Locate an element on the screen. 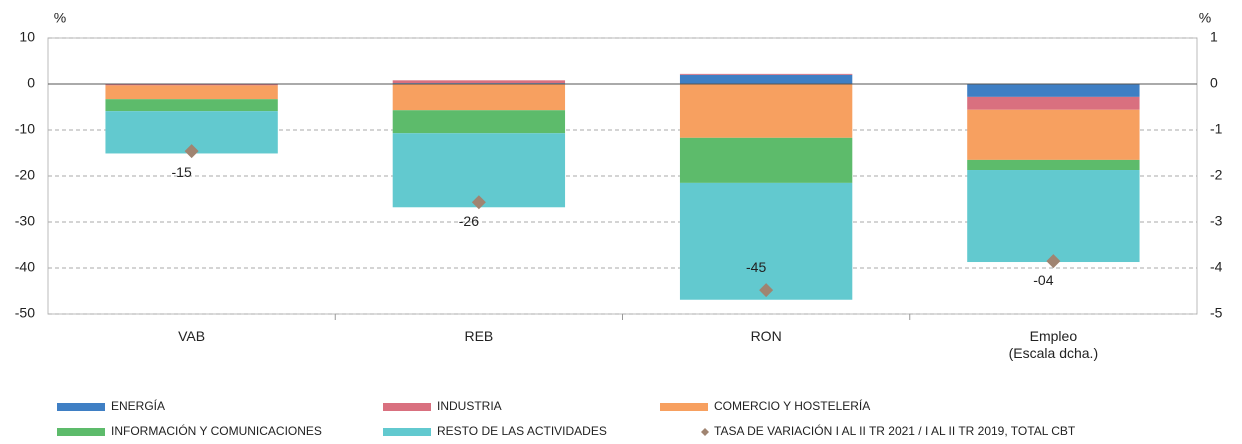 Image resolution: width=1242 pixels, height=444 pixels. y-tick-label: -50 is located at coordinates (25, 313).